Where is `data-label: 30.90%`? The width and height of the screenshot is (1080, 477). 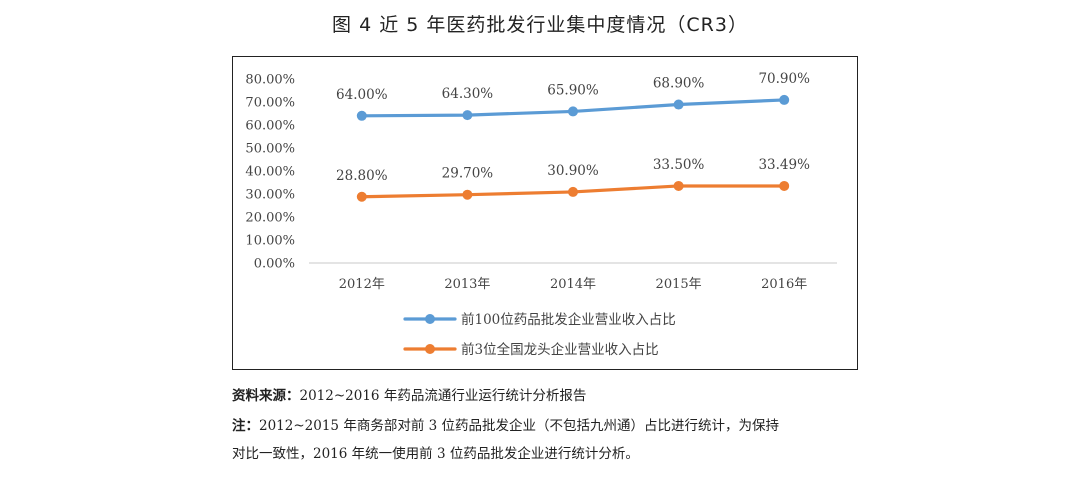 data-label: 30.90% is located at coordinates (573, 171).